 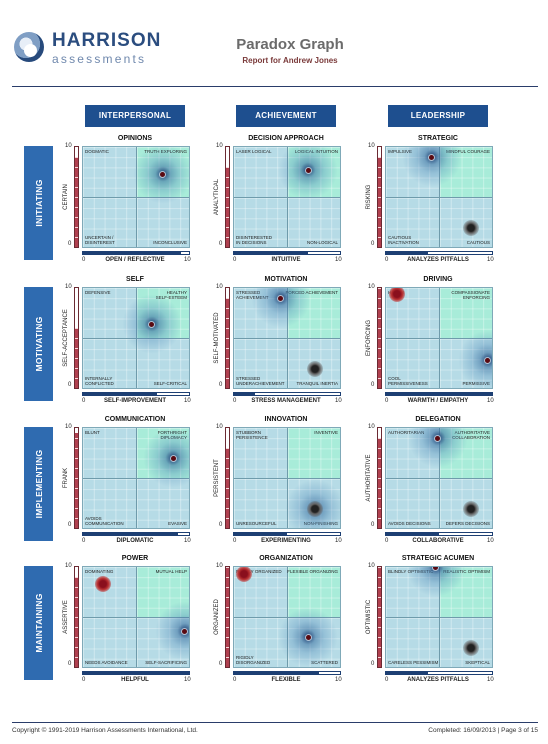 What do you see at coordinates (290, 44) in the screenshot?
I see `page-title: Paradox Graph` at bounding box center [290, 44].